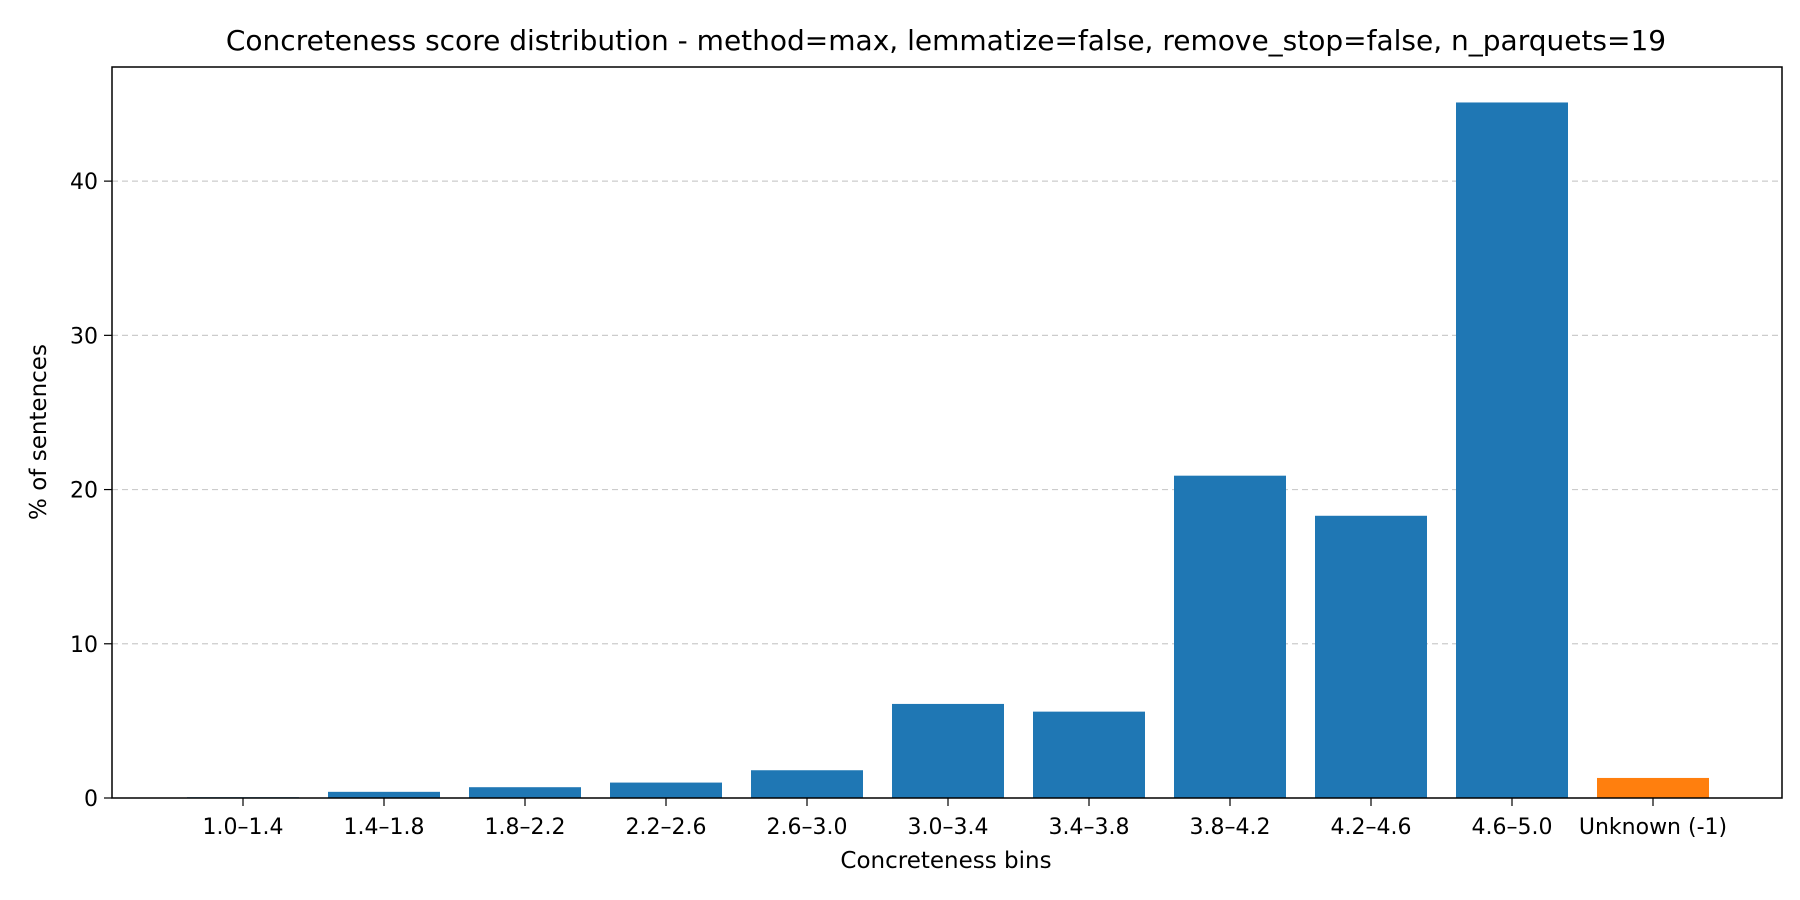 The height and width of the screenshot is (900, 1800). What do you see at coordinates (84, 491) in the screenshot?
I see `y-tick-label: 20` at bounding box center [84, 491].